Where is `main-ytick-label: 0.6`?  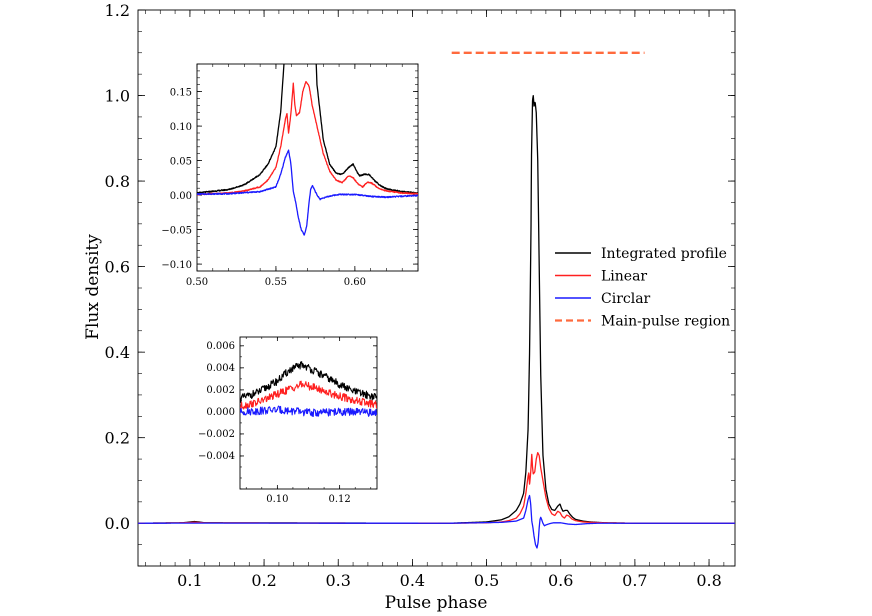 main-ytick-label: 0.6 is located at coordinates (117, 267).